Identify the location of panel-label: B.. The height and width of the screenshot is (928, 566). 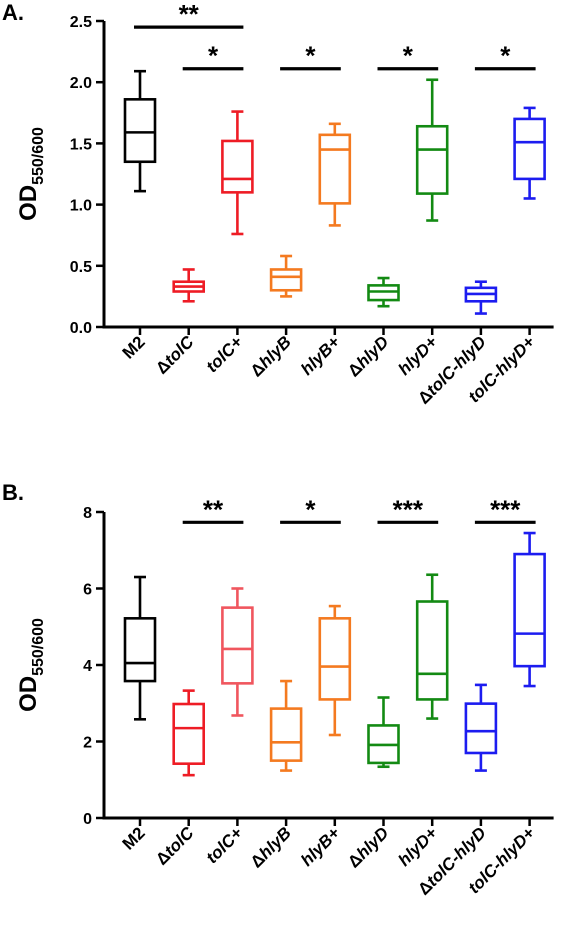
(13, 492).